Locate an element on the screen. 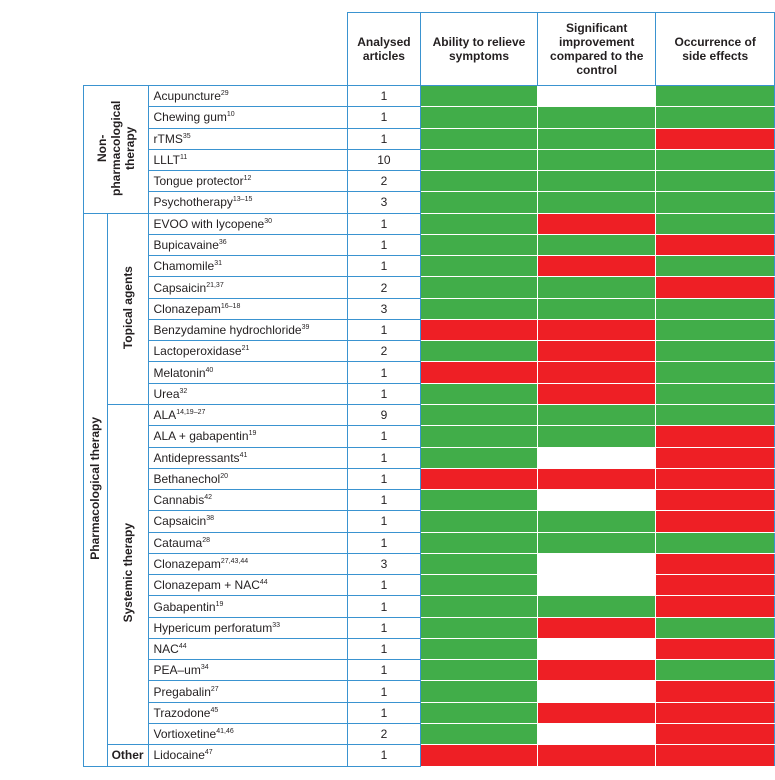 This screenshot has height=780, width=775. analysed-articles: 2 is located at coordinates (384, 734).